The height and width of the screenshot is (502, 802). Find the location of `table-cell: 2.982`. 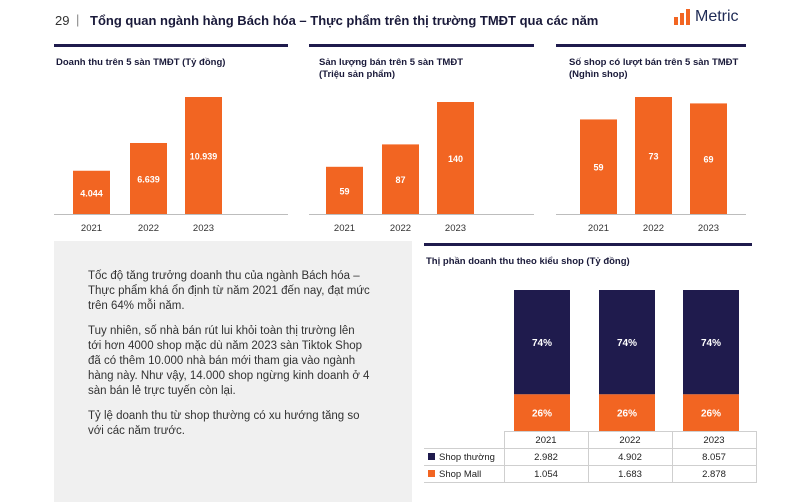

table-cell: 2.982 is located at coordinates (546, 457).